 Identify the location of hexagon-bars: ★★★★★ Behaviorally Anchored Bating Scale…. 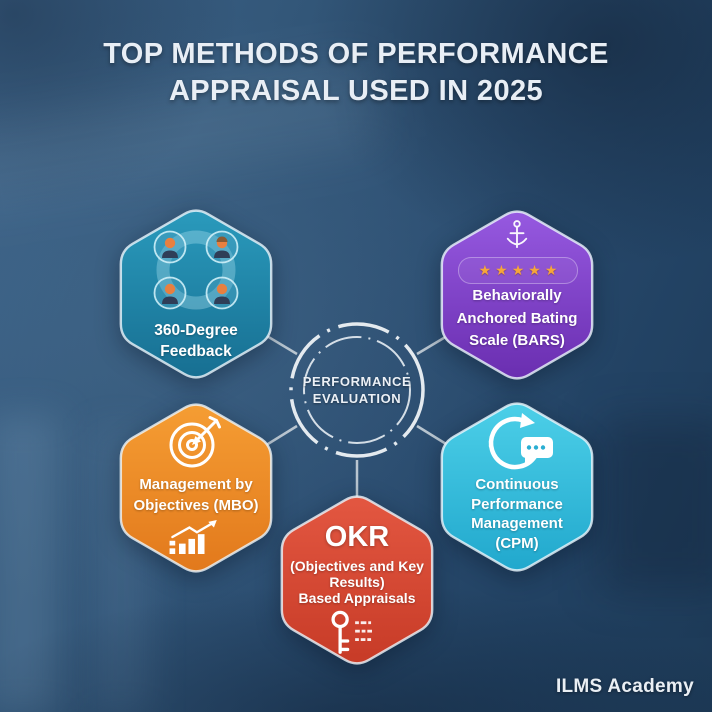
(517, 295).